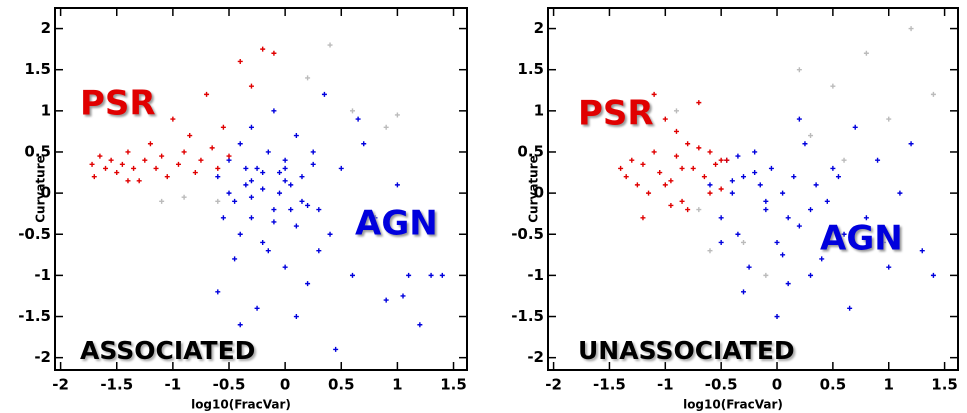 The height and width of the screenshot is (413, 967). I want to click on x-tick-label: -1, so click(665, 385).